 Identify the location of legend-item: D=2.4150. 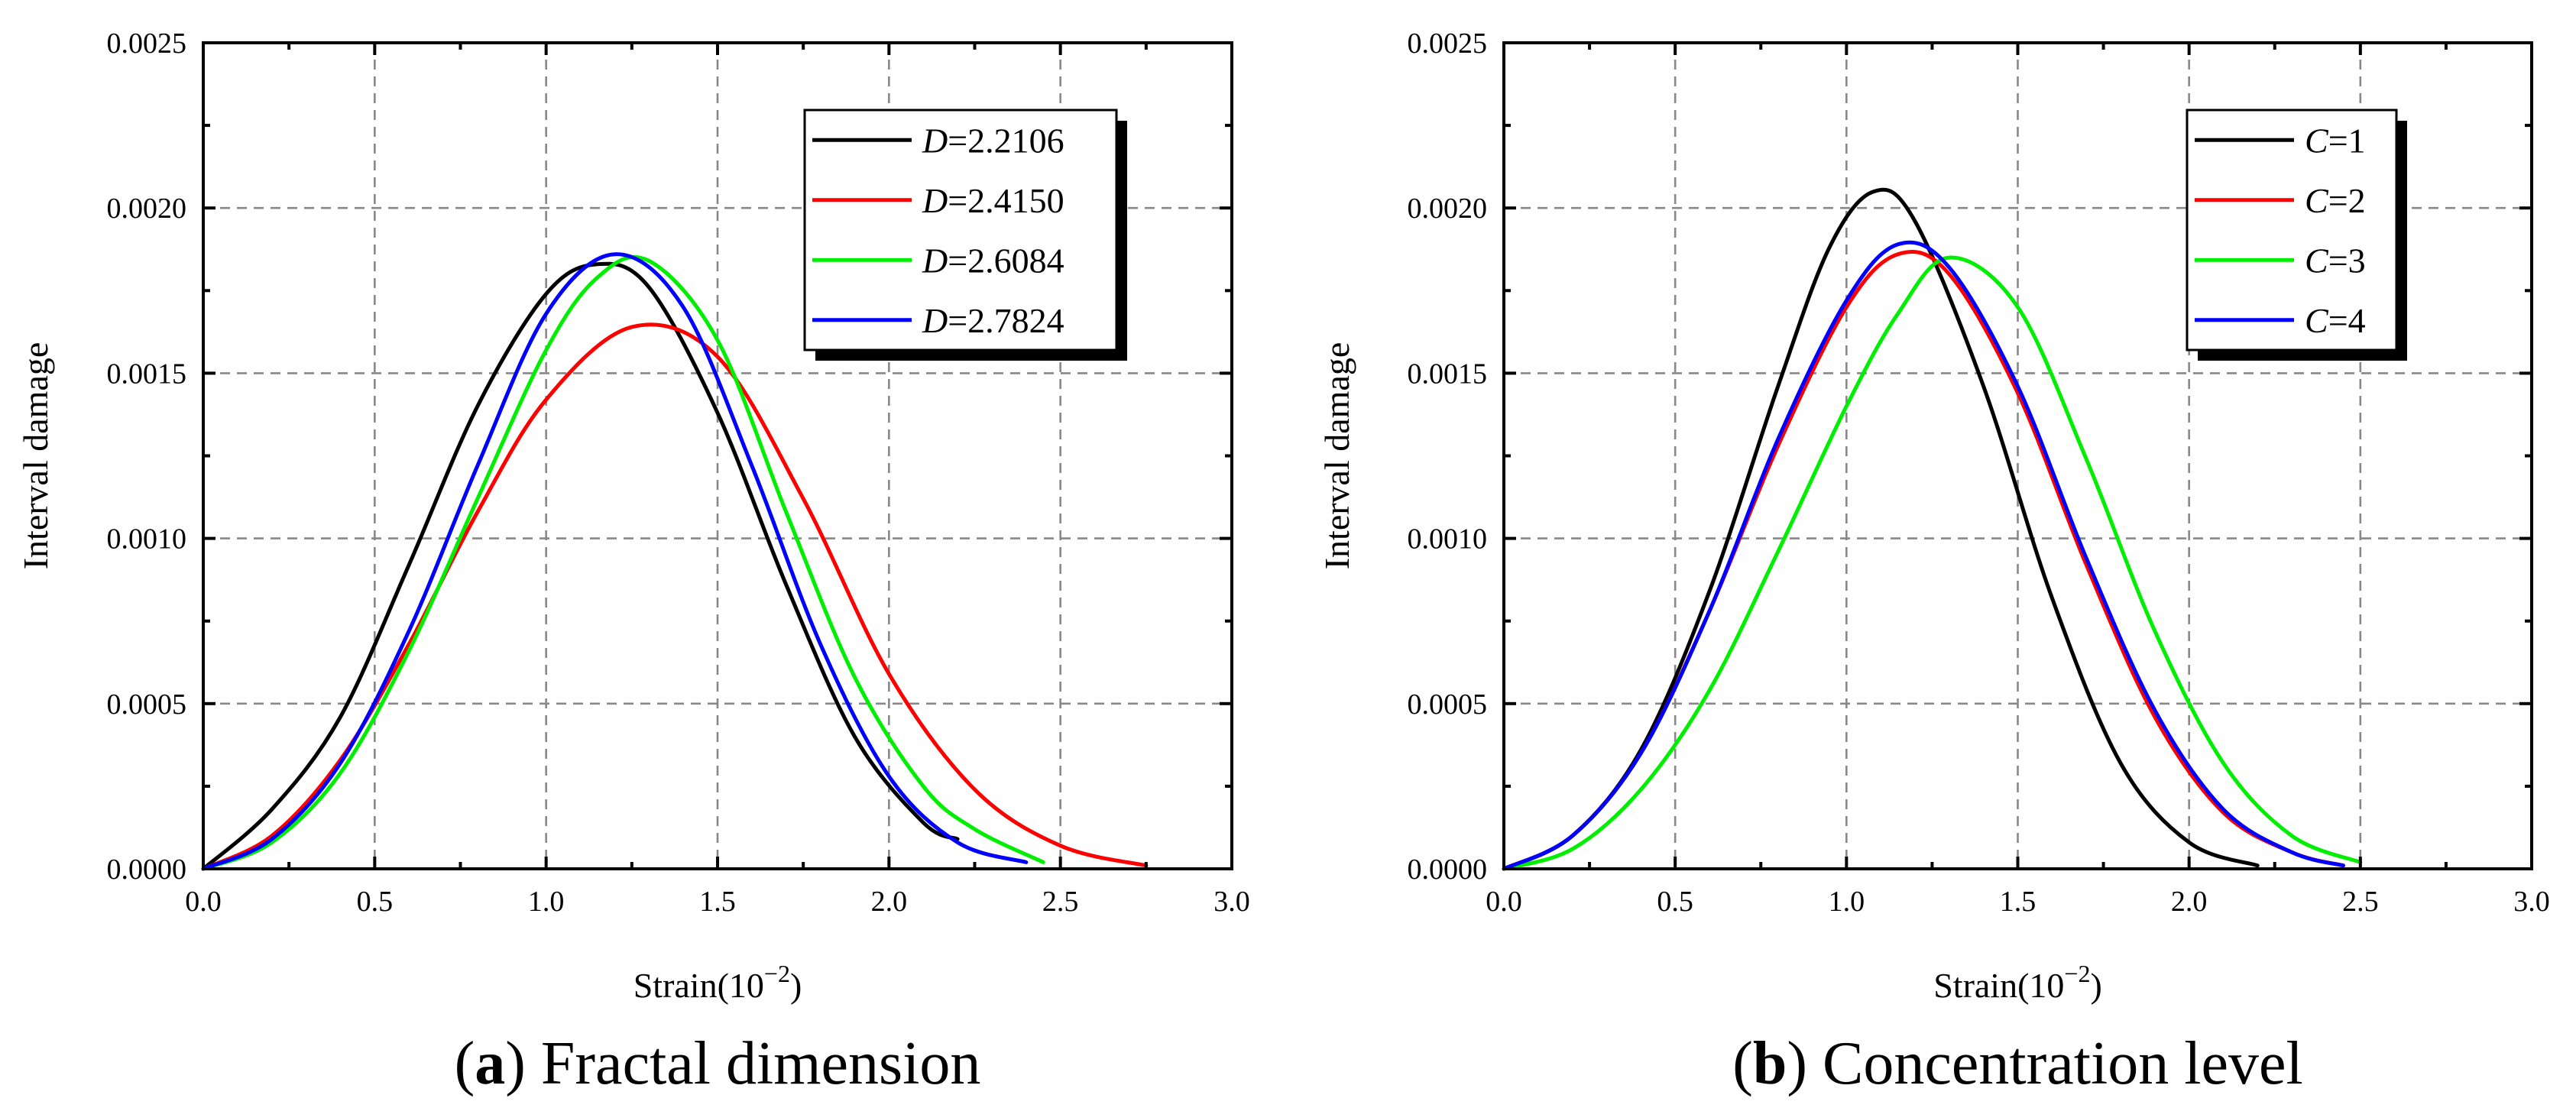
(938, 200).